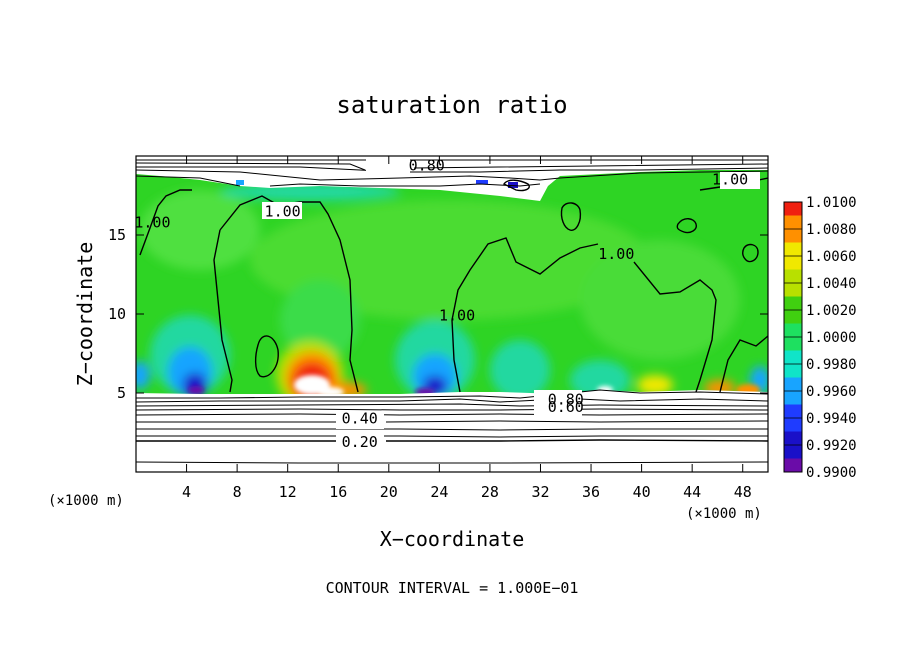 This screenshot has height=654, width=904. What do you see at coordinates (831, 419) in the screenshot?
I see `colorbar-label: 0.9940` at bounding box center [831, 419].